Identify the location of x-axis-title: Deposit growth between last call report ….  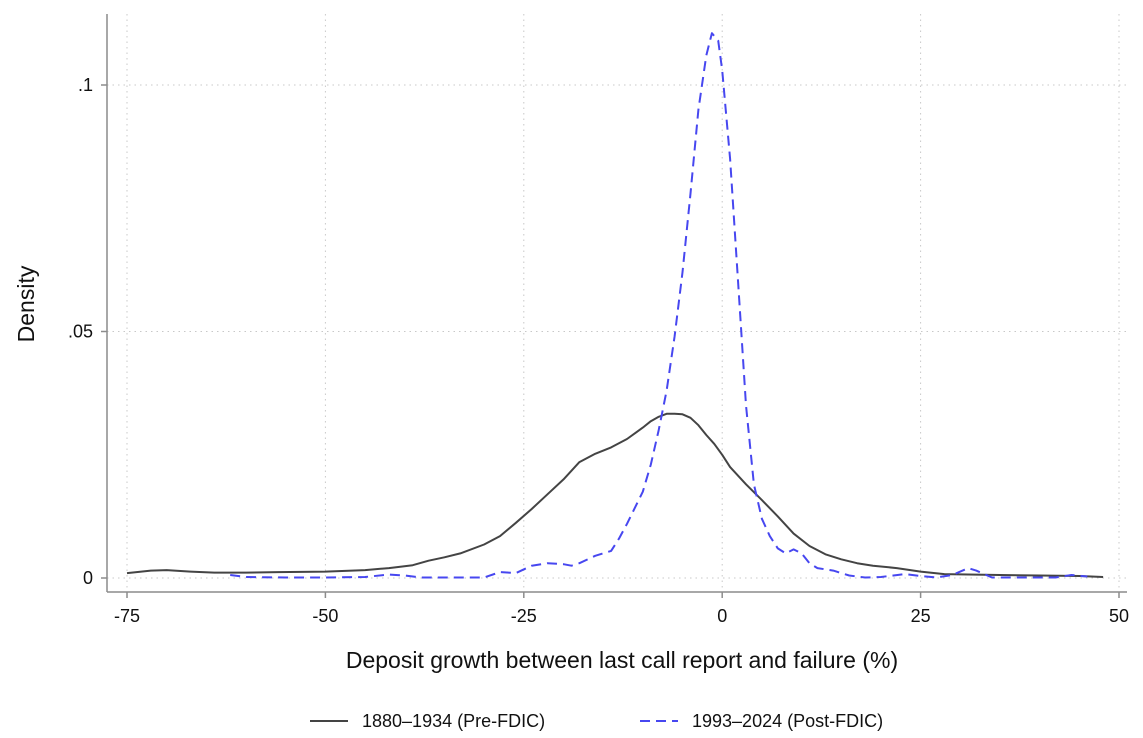
(622, 660).